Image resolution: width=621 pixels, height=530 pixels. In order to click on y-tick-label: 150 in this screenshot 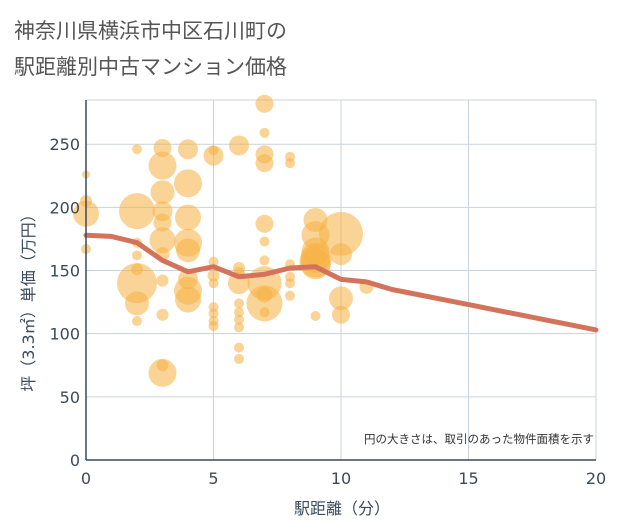, I will do `click(64, 271)`.